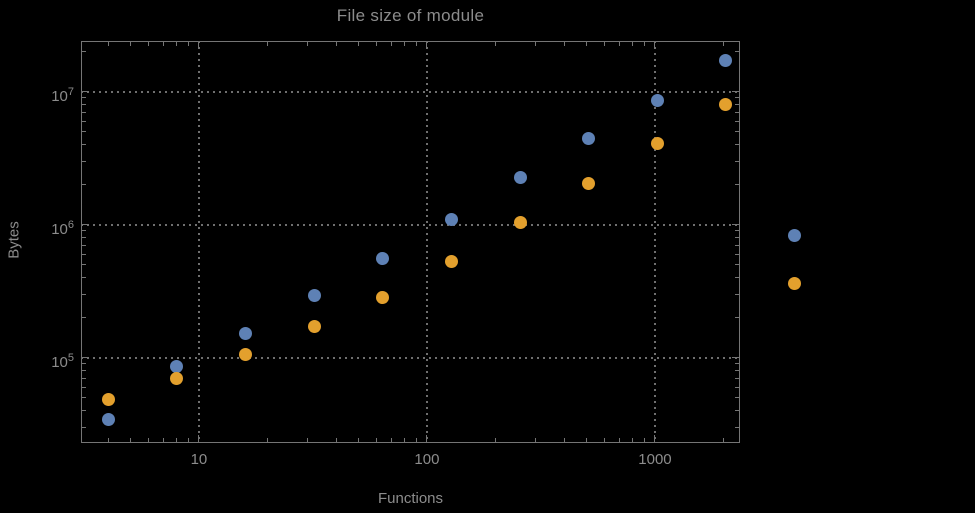  I want to click on x-gridline, so click(198, 242).